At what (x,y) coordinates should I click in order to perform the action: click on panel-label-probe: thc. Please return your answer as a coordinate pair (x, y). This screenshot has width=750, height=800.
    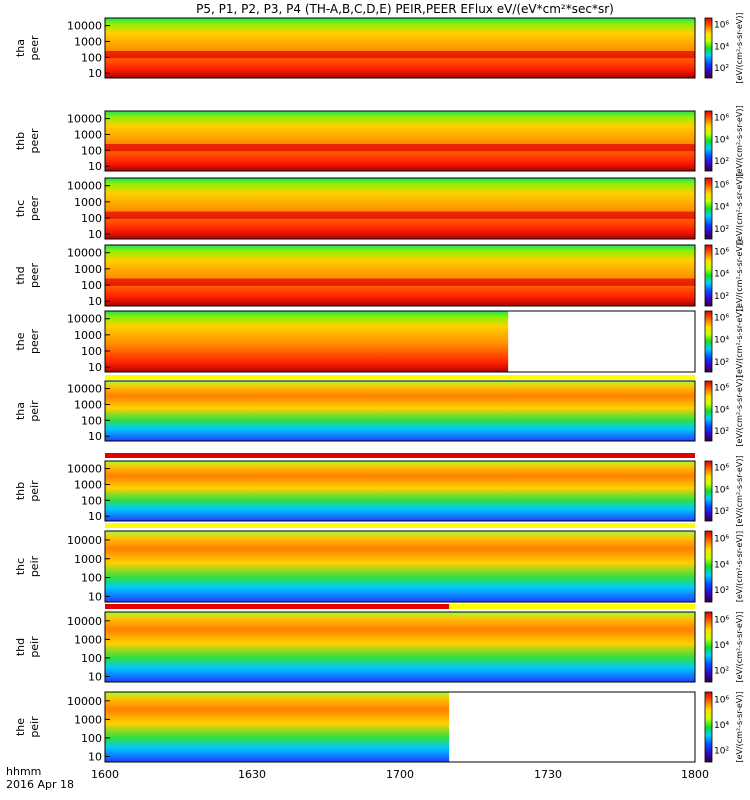
    Looking at the image, I should click on (20, 208).